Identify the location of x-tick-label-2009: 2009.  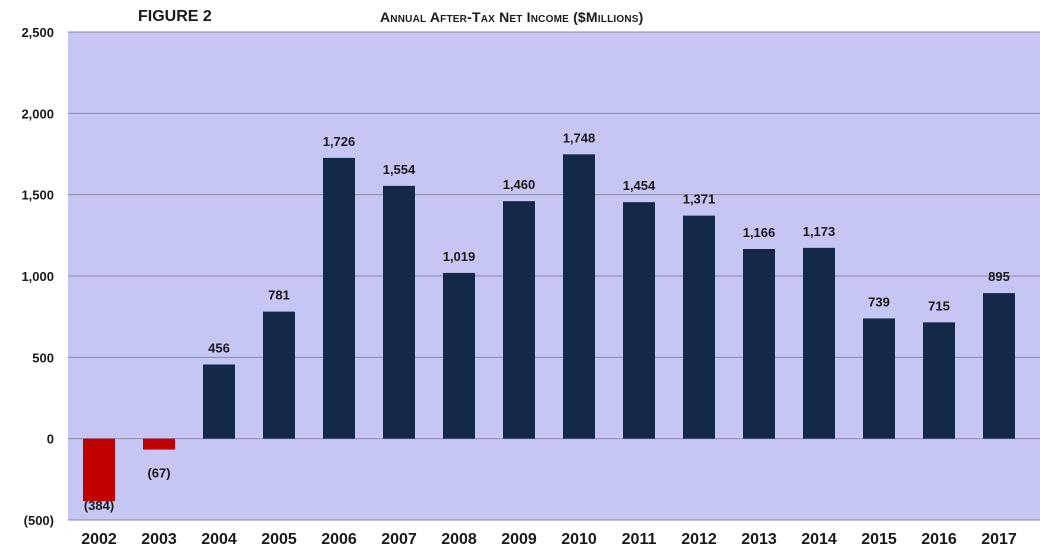
(519, 539).